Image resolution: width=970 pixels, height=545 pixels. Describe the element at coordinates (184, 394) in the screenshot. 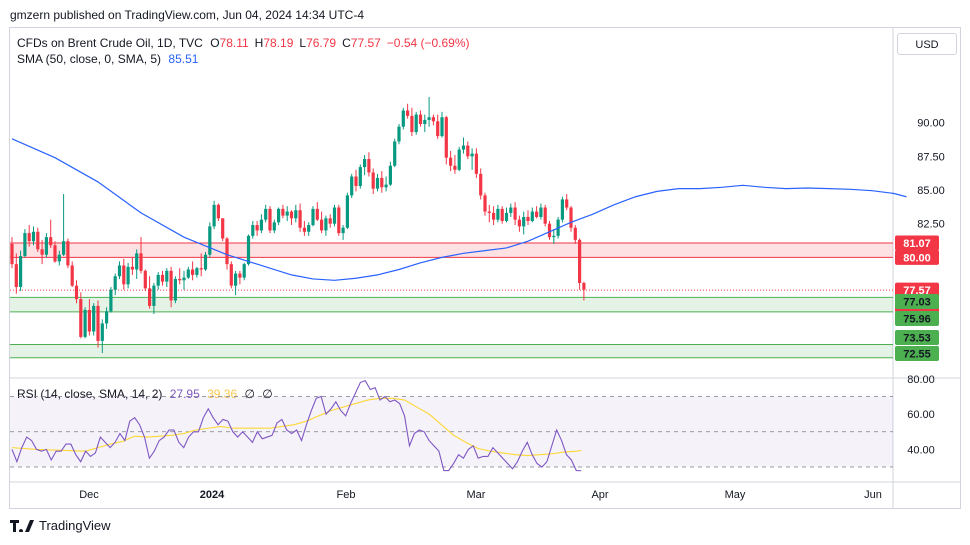

I see `rsi-value: 27.95` at that location.